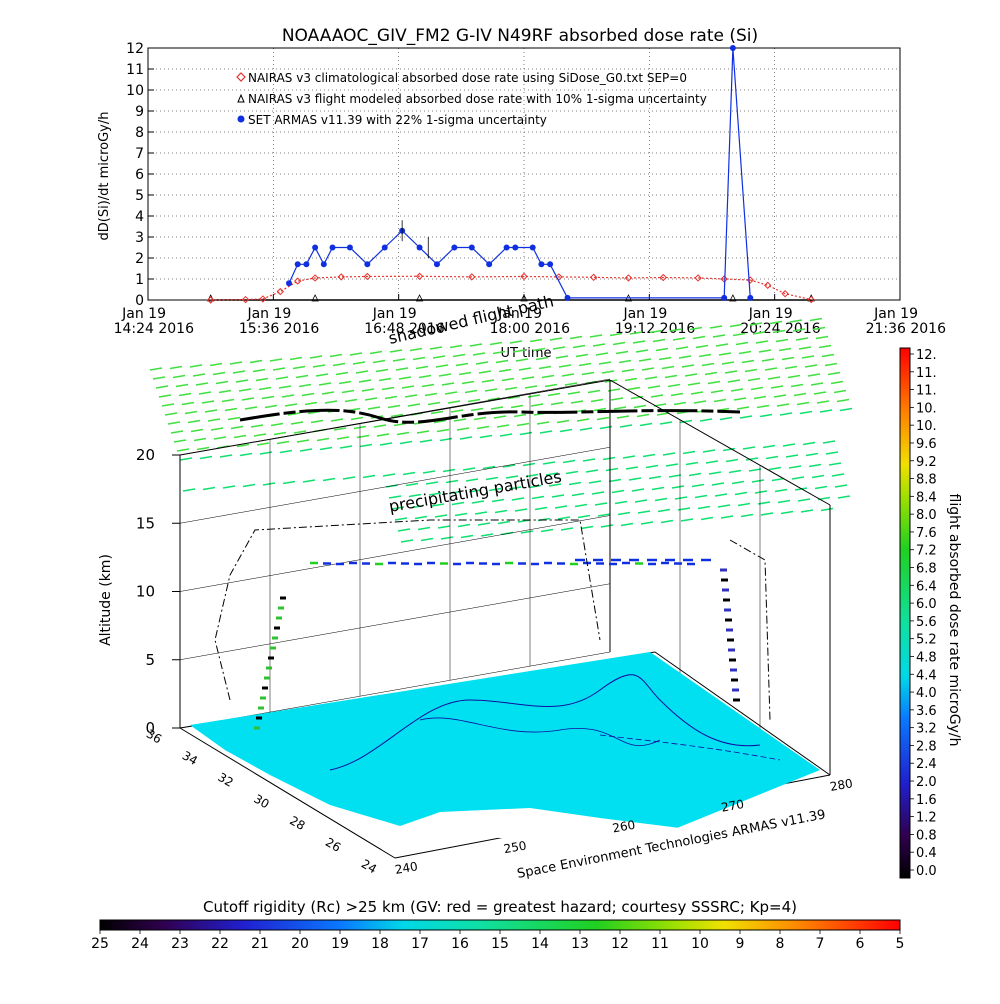 Image resolution: width=1000 pixels, height=1004 pixels. What do you see at coordinates (490, 416) in the screenshot?
I see `shadowed-flight-path-top` at bounding box center [490, 416].